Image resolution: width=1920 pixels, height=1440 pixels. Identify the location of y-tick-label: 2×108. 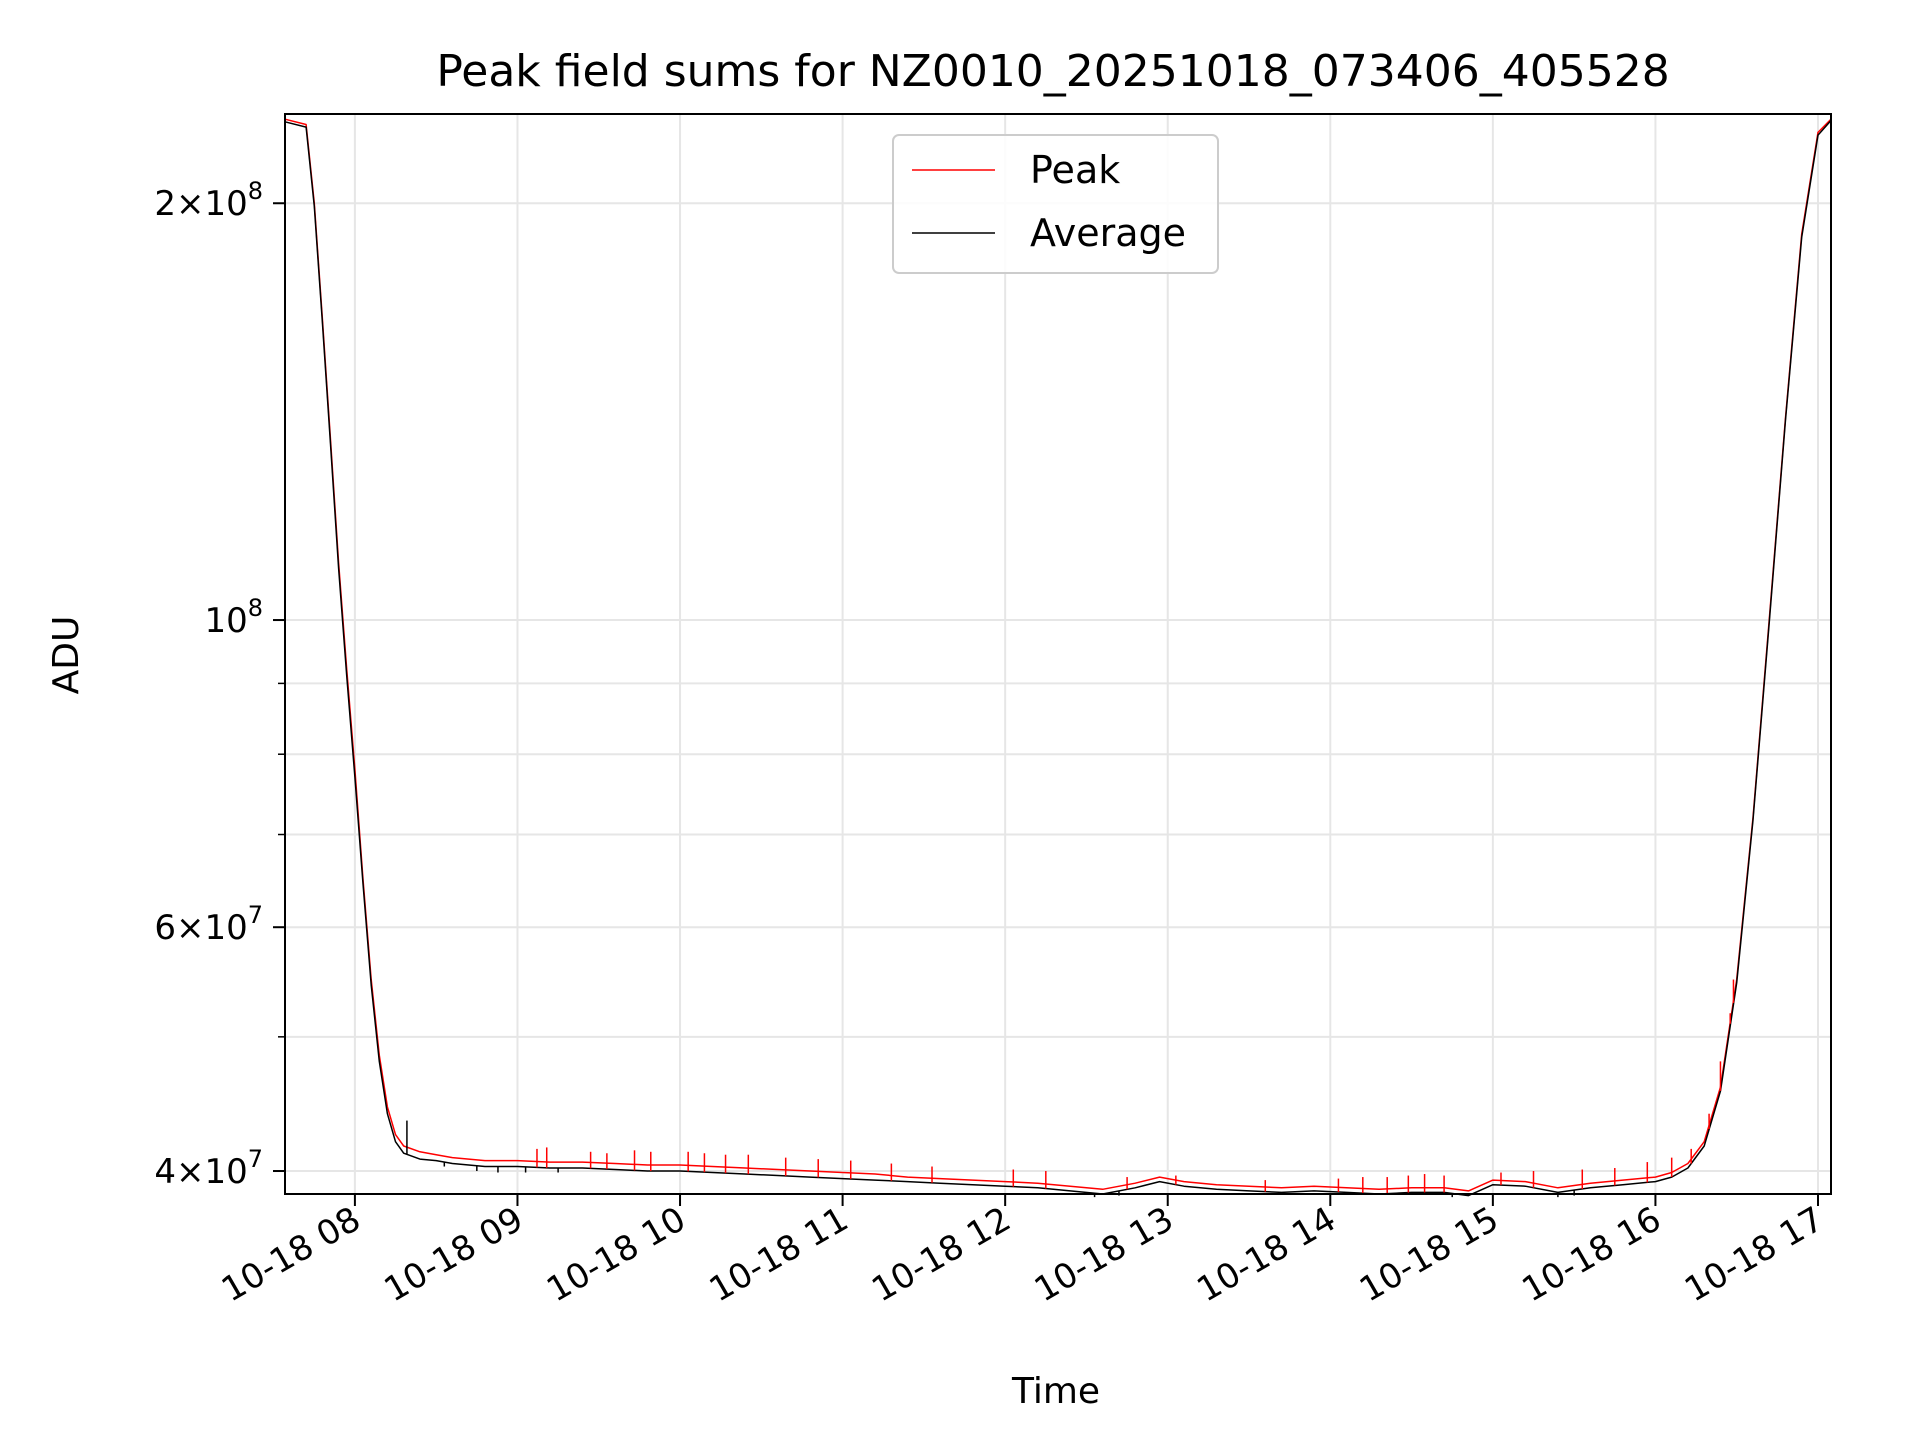
(208, 200).